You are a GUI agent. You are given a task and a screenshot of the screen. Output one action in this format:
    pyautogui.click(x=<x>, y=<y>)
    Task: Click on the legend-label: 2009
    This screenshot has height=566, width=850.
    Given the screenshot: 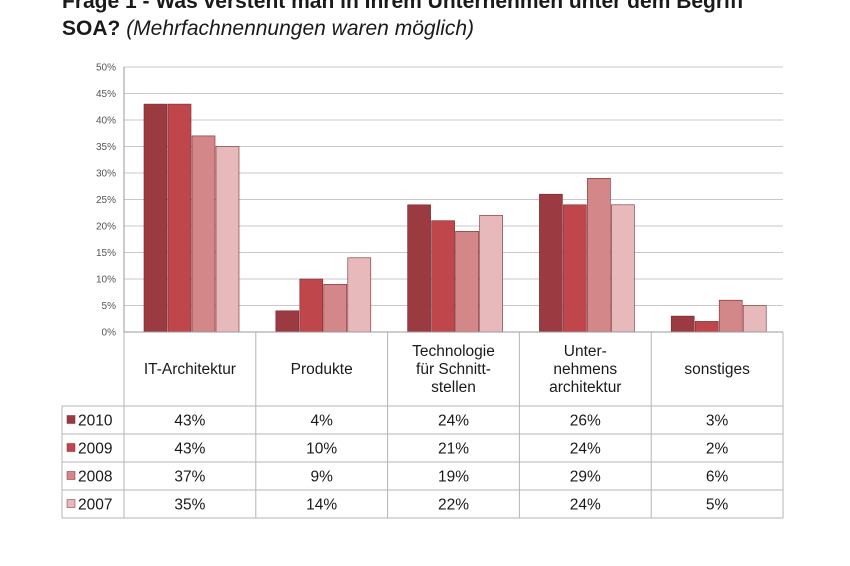 What is the action you would take?
    pyautogui.click(x=95, y=449)
    